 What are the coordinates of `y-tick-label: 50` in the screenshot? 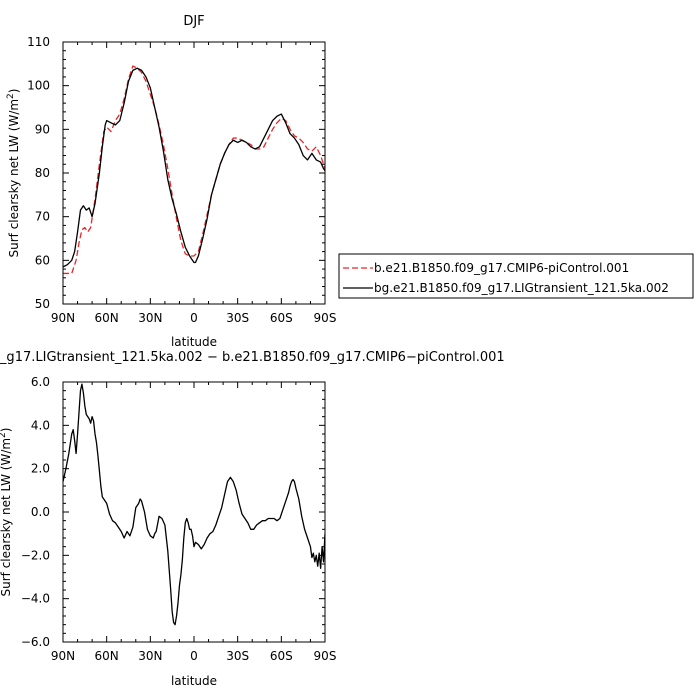 It's located at (42, 304).